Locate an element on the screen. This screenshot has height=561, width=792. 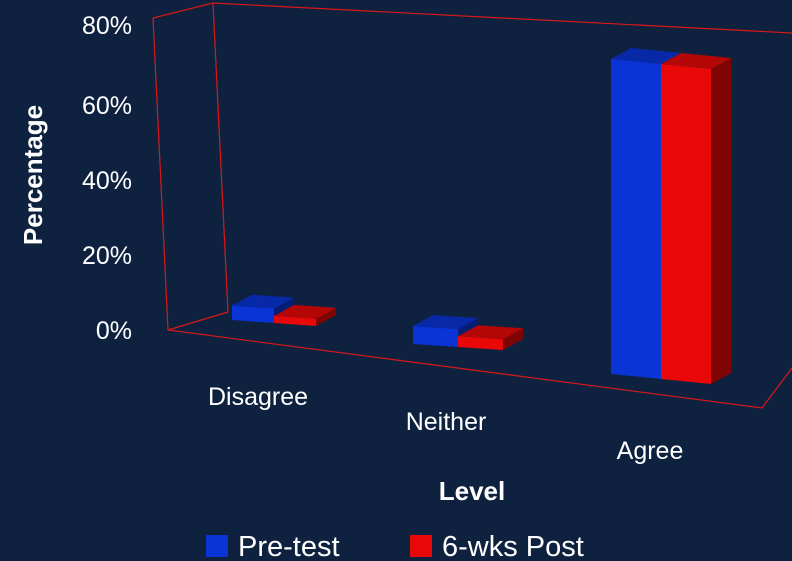
x-axis-categories: Disagree Neither Agree is located at coordinates (445, 424).